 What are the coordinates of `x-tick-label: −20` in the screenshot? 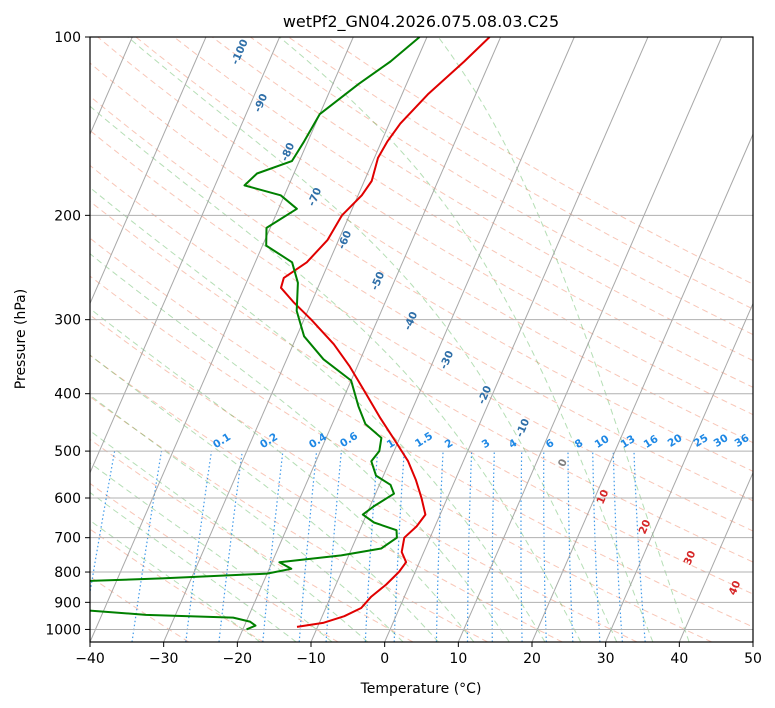 It's located at (238, 659).